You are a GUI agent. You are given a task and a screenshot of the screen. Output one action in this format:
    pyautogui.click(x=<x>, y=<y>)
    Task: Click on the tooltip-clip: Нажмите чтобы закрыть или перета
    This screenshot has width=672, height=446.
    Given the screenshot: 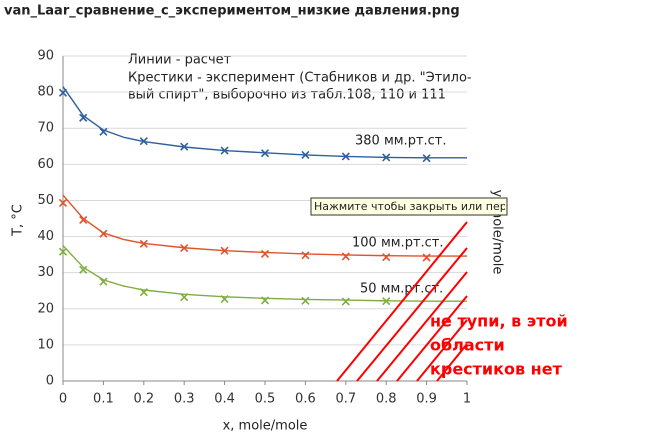 What is the action you would take?
    pyautogui.click(x=420, y=206)
    